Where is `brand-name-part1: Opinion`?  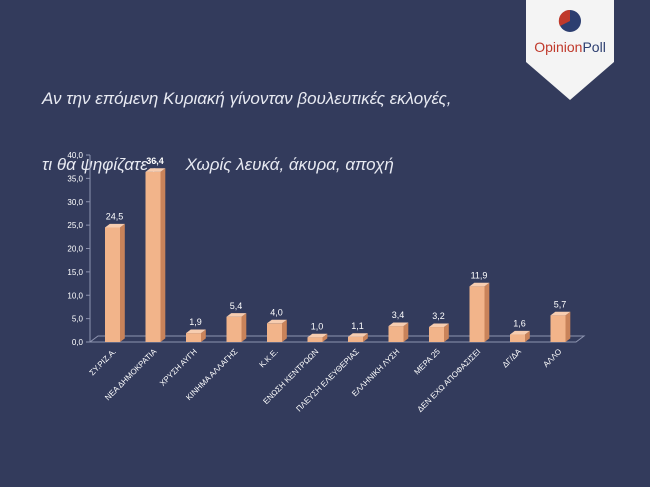 brand-name-part1: Opinion is located at coordinates (558, 47).